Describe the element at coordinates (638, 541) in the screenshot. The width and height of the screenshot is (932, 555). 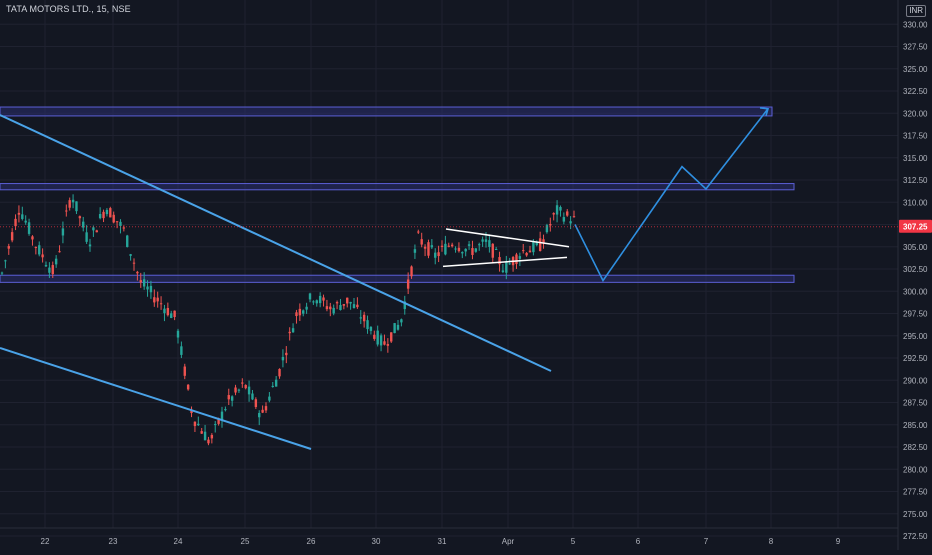
I see `x-tick-label: 6` at that location.